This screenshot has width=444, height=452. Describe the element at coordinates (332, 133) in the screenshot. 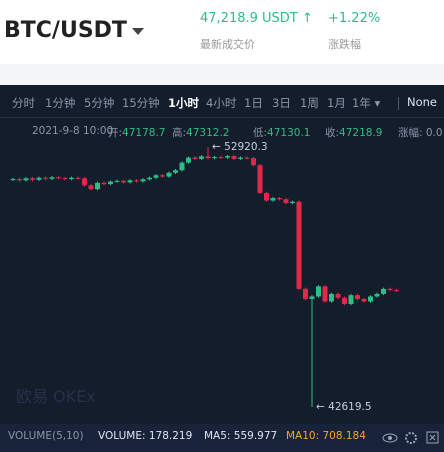

I see `info-label: 收:` at that location.